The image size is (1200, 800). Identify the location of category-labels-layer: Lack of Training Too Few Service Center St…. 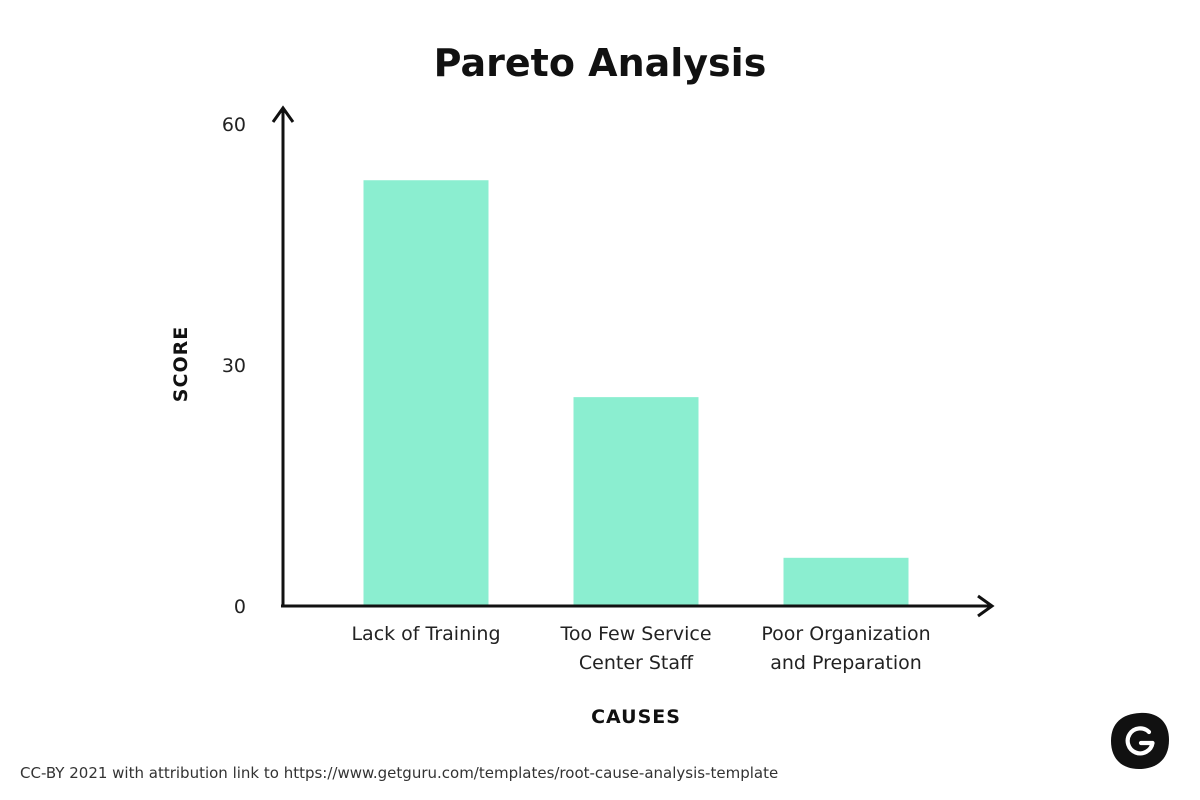
(640, 648).